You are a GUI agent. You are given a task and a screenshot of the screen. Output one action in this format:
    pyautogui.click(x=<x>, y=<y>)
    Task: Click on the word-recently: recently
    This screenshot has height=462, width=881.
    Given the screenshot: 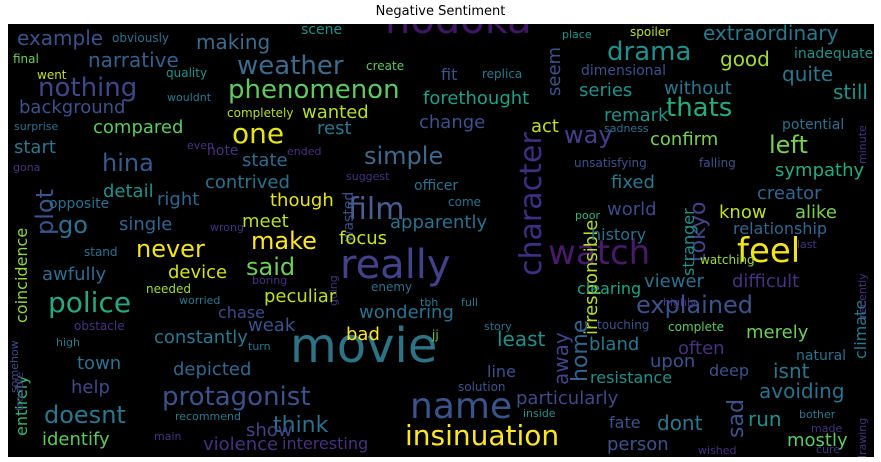 What is the action you would take?
    pyautogui.click(x=862, y=295)
    